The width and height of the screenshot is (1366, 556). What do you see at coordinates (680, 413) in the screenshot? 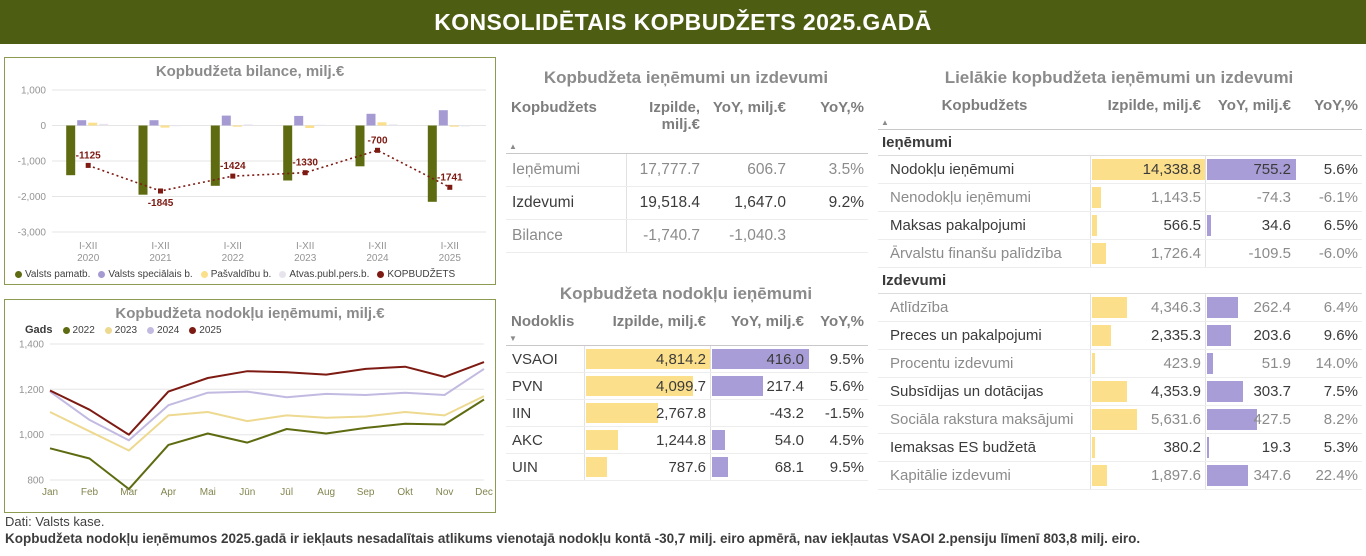
I see `izpilde-value: 2,767.8` at bounding box center [680, 413].